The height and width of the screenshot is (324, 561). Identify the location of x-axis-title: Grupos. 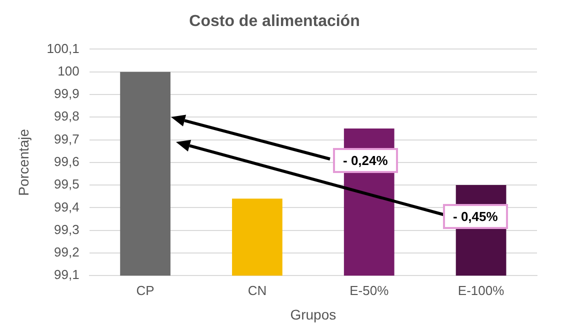
(313, 314).